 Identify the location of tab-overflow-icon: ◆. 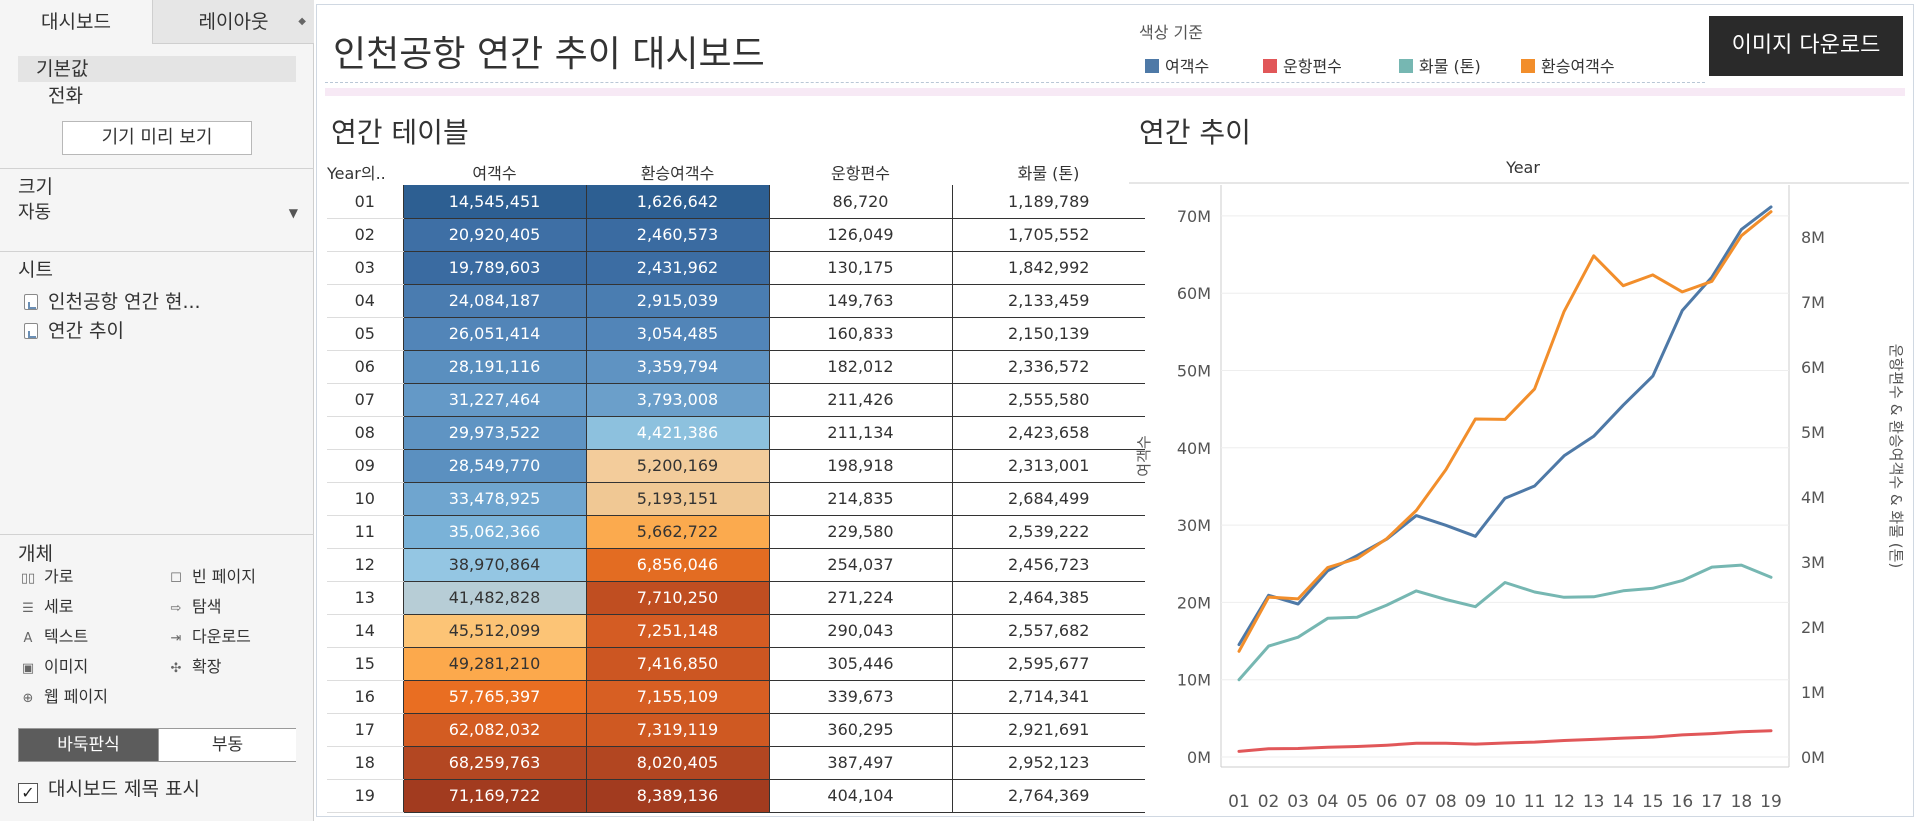
(302, 21).